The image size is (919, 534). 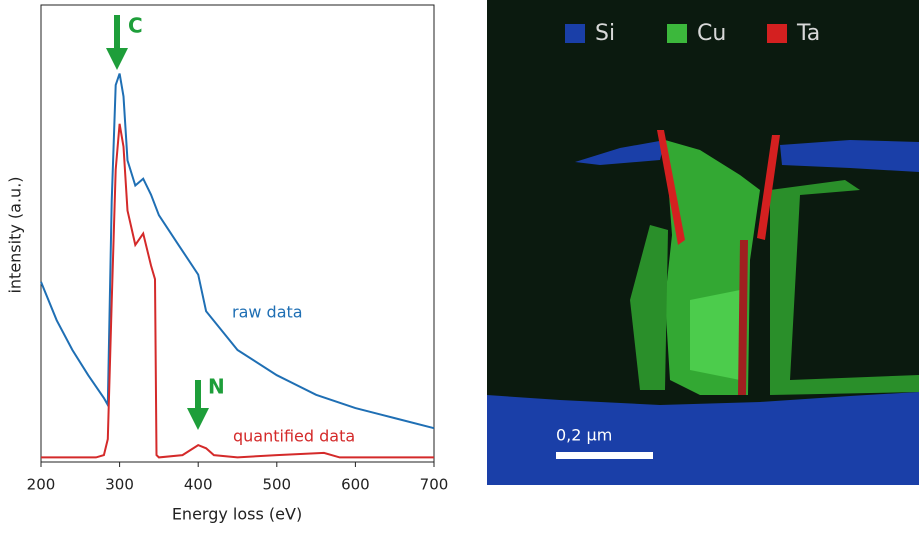 What do you see at coordinates (711, 33) in the screenshot?
I see `legend-label: Cu` at bounding box center [711, 33].